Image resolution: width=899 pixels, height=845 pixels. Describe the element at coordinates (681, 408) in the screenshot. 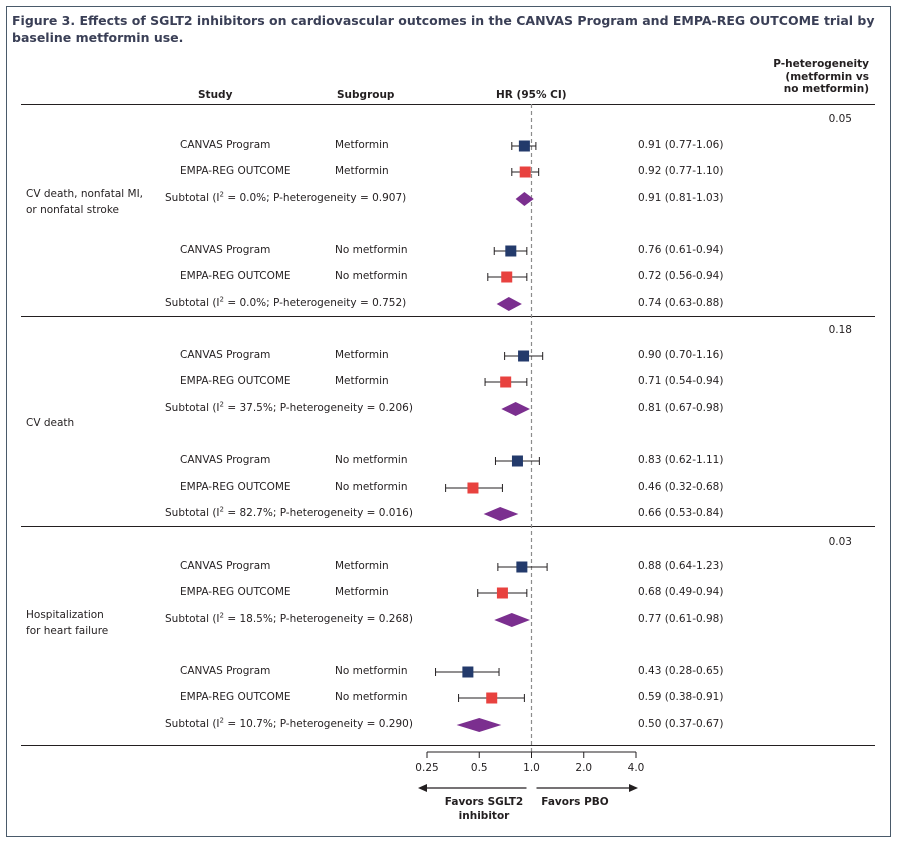

I see `hr-ci-value: 0.81 (0.67-0.98)` at that location.